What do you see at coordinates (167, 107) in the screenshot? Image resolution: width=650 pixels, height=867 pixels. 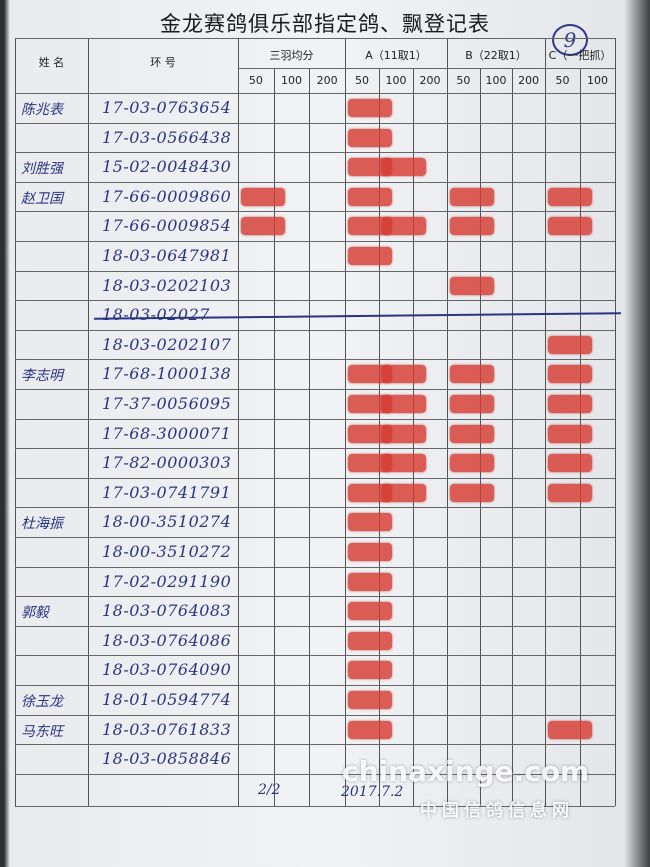 I see `ring-number: 17-03-0763654` at bounding box center [167, 107].